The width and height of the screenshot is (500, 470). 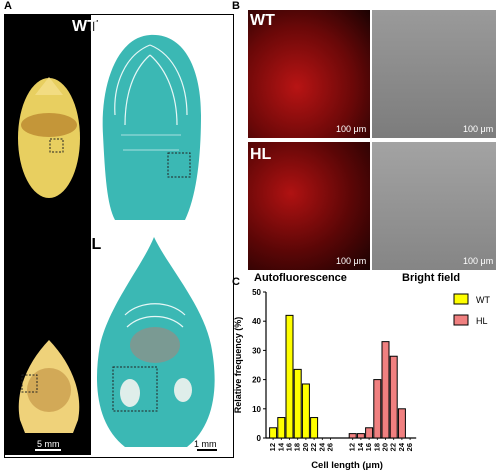 What do you see at coordinates (351, 261) in the screenshot?
I see `scale-hl-fluor: 100 μm` at bounding box center [351, 261].